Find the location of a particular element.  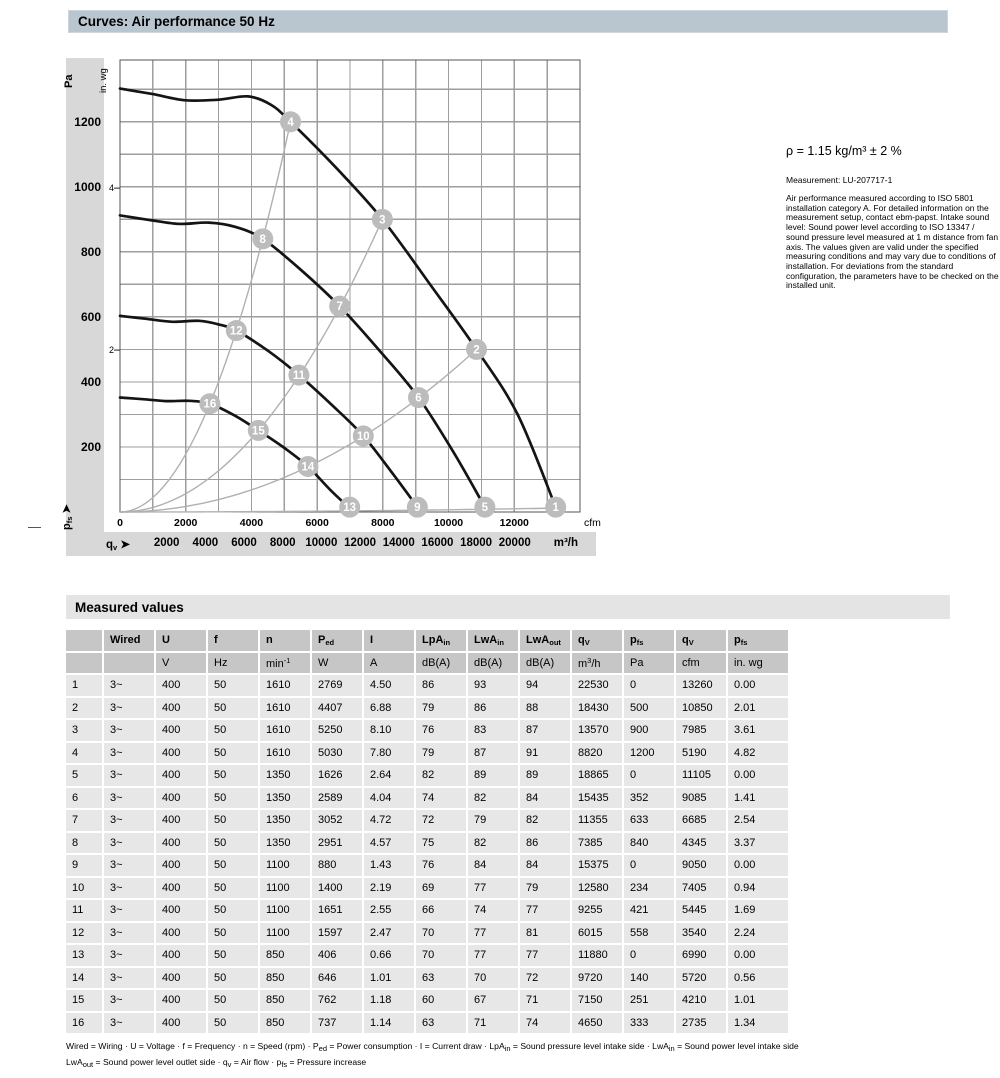

table-cell: 4.82 is located at coordinates (758, 752).